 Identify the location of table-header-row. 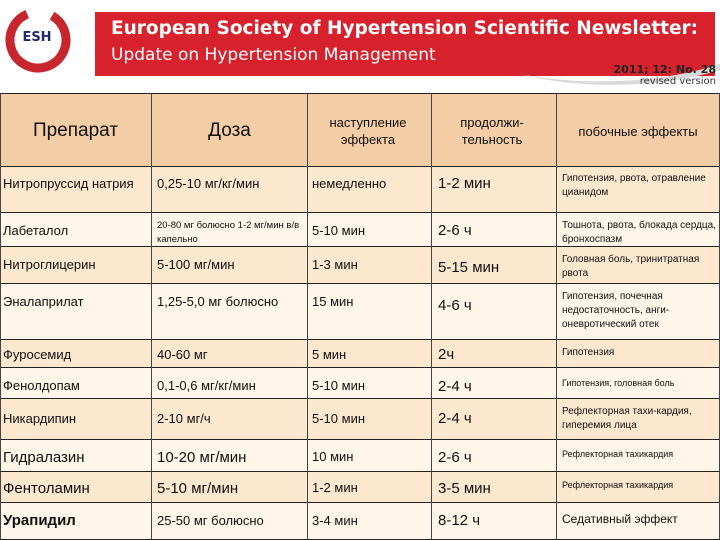
(360, 129).